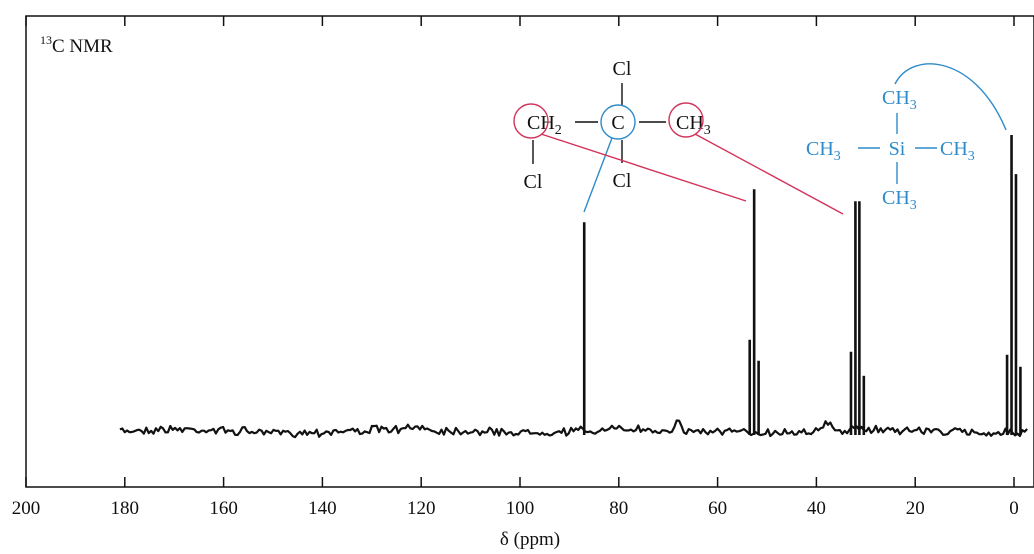 The height and width of the screenshot is (554, 1034). I want to click on x-tick-label-200: 200, so click(26, 508).